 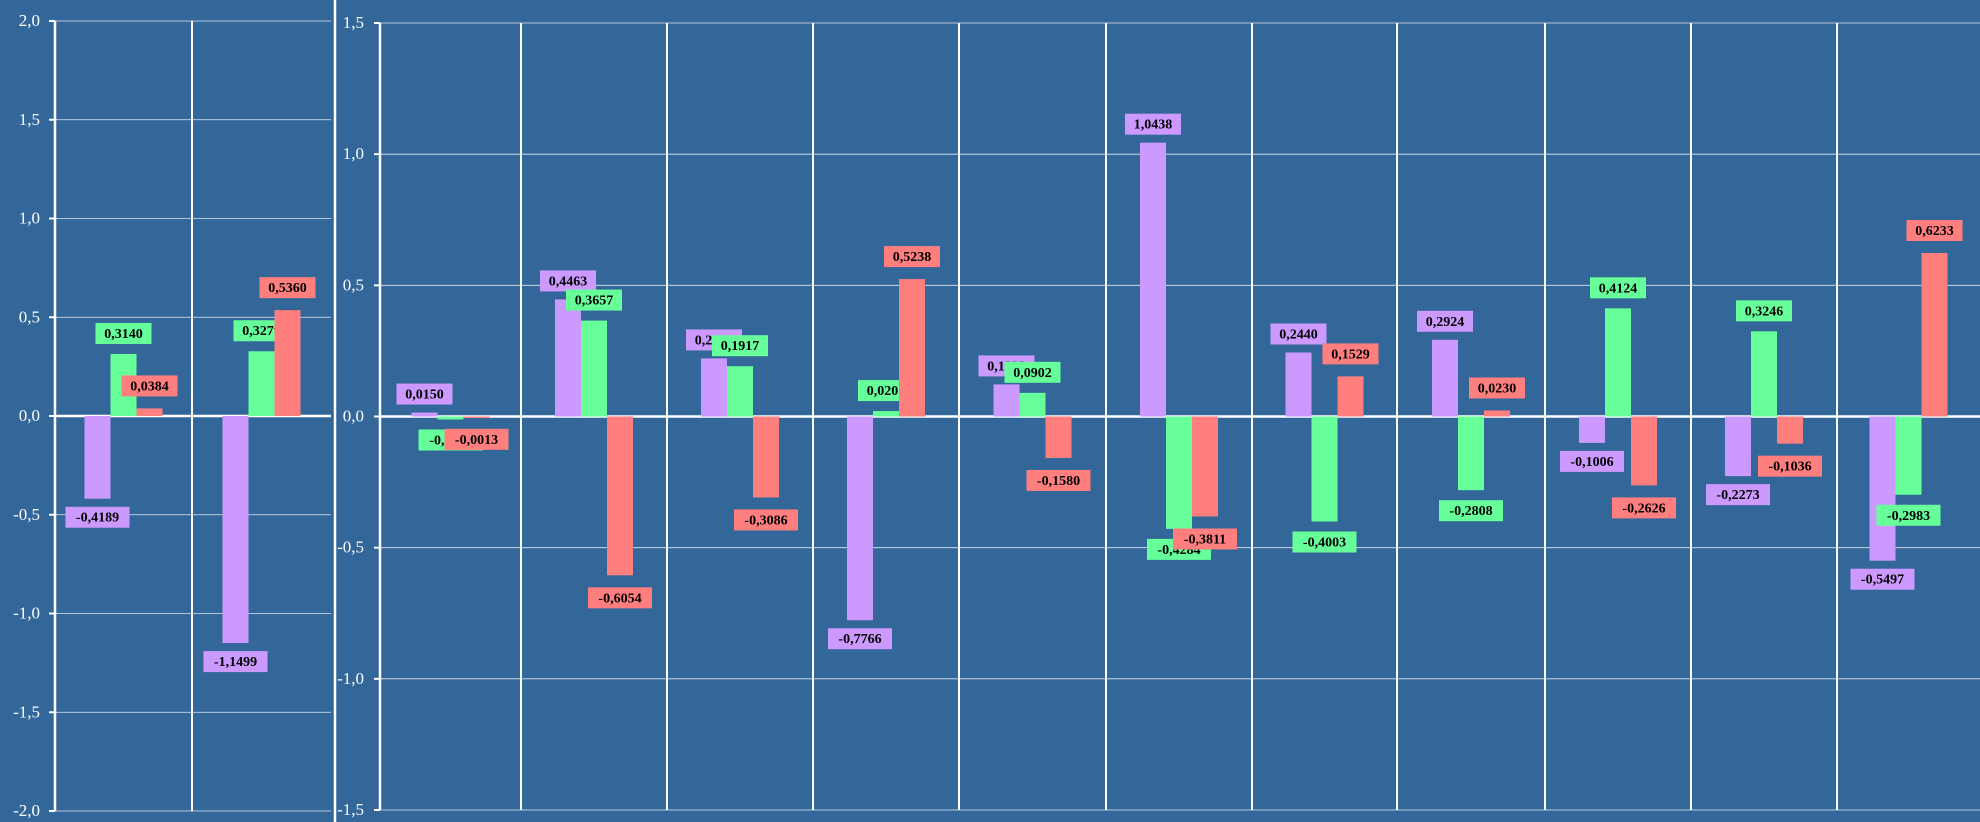 I want to click on data-label: -0,3086, so click(x=765, y=520).